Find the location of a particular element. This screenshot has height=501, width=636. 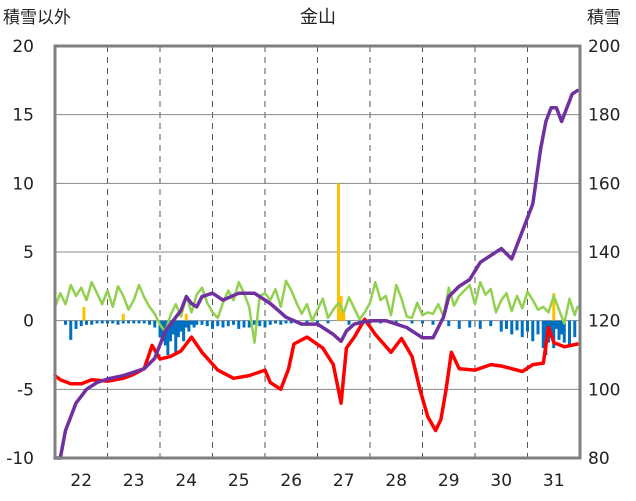

x-tick-label: 22 is located at coordinates (81, 481).